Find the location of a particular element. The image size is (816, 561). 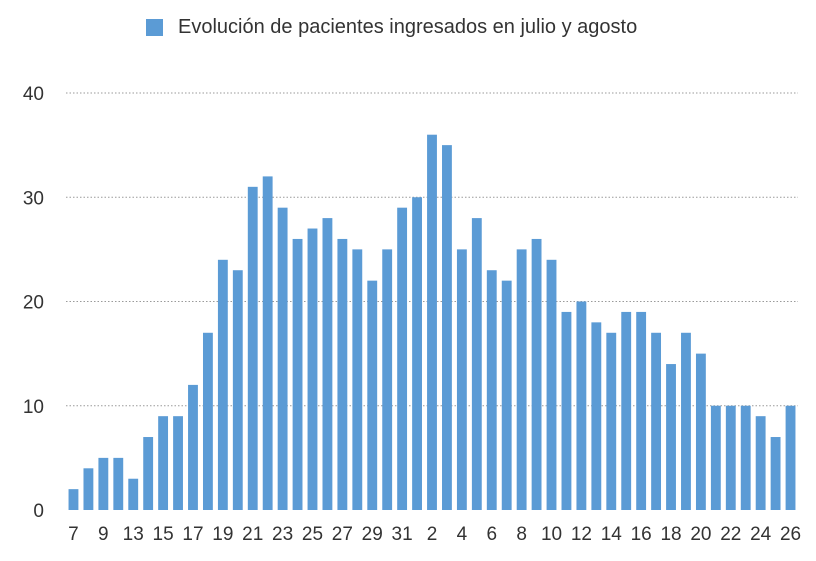

x-tick-label: 26 is located at coordinates (790, 534).